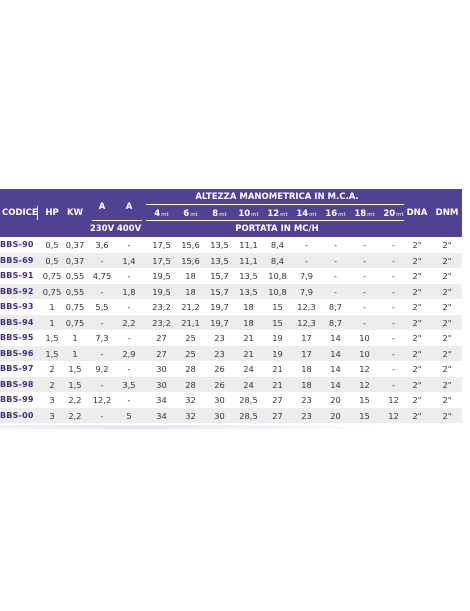 This screenshot has width=470, height=611. What do you see at coordinates (306, 322) in the screenshot?
I see `row-flow: 12,3` at bounding box center [306, 322].